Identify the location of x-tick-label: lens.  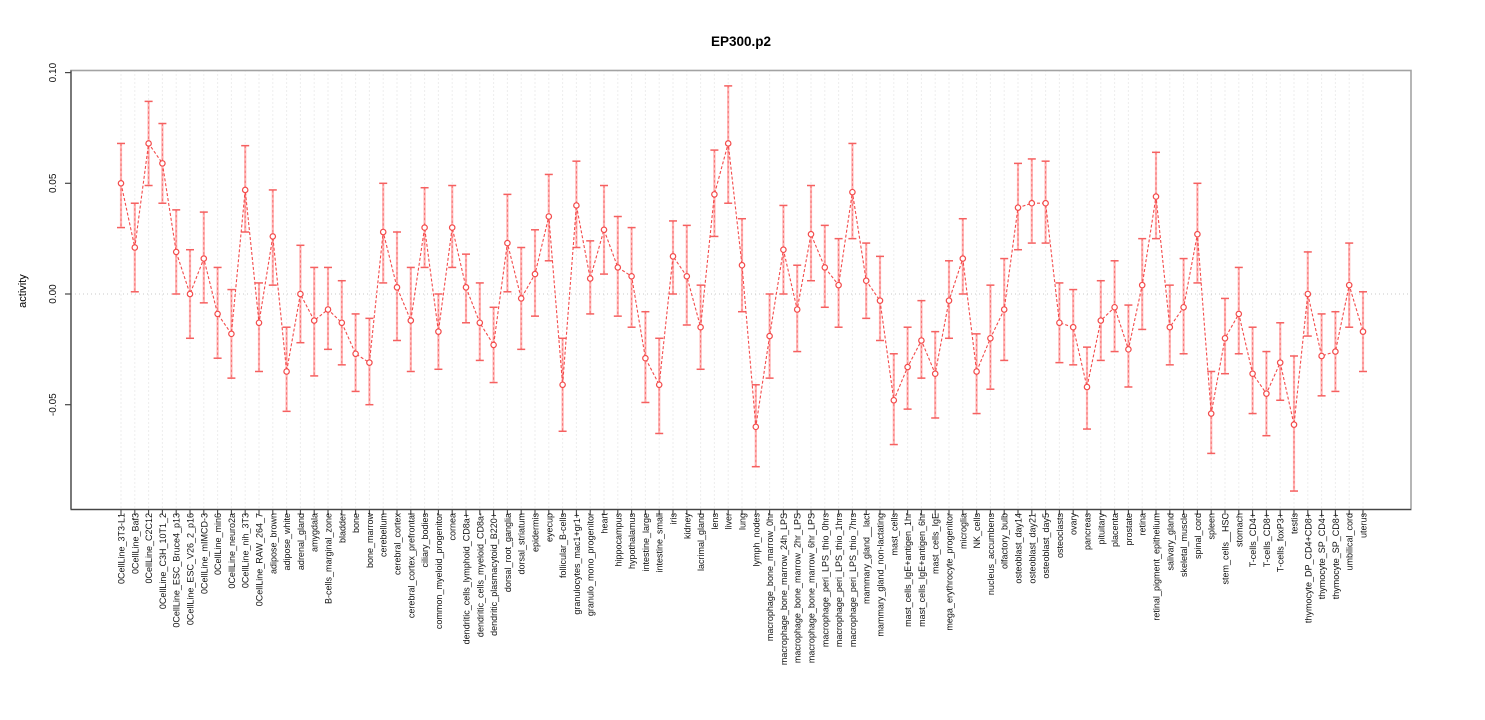
(715, 521).